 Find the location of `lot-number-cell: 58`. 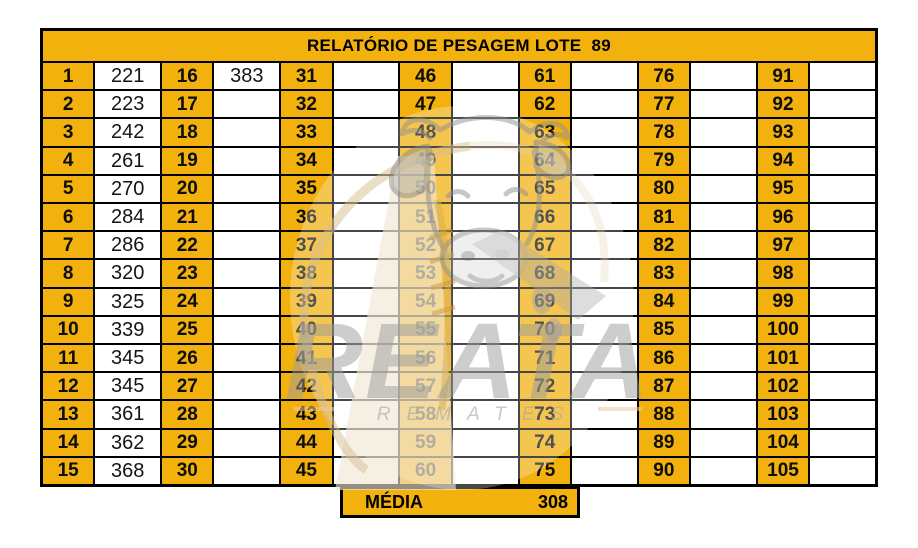

lot-number-cell: 58 is located at coordinates (425, 414).